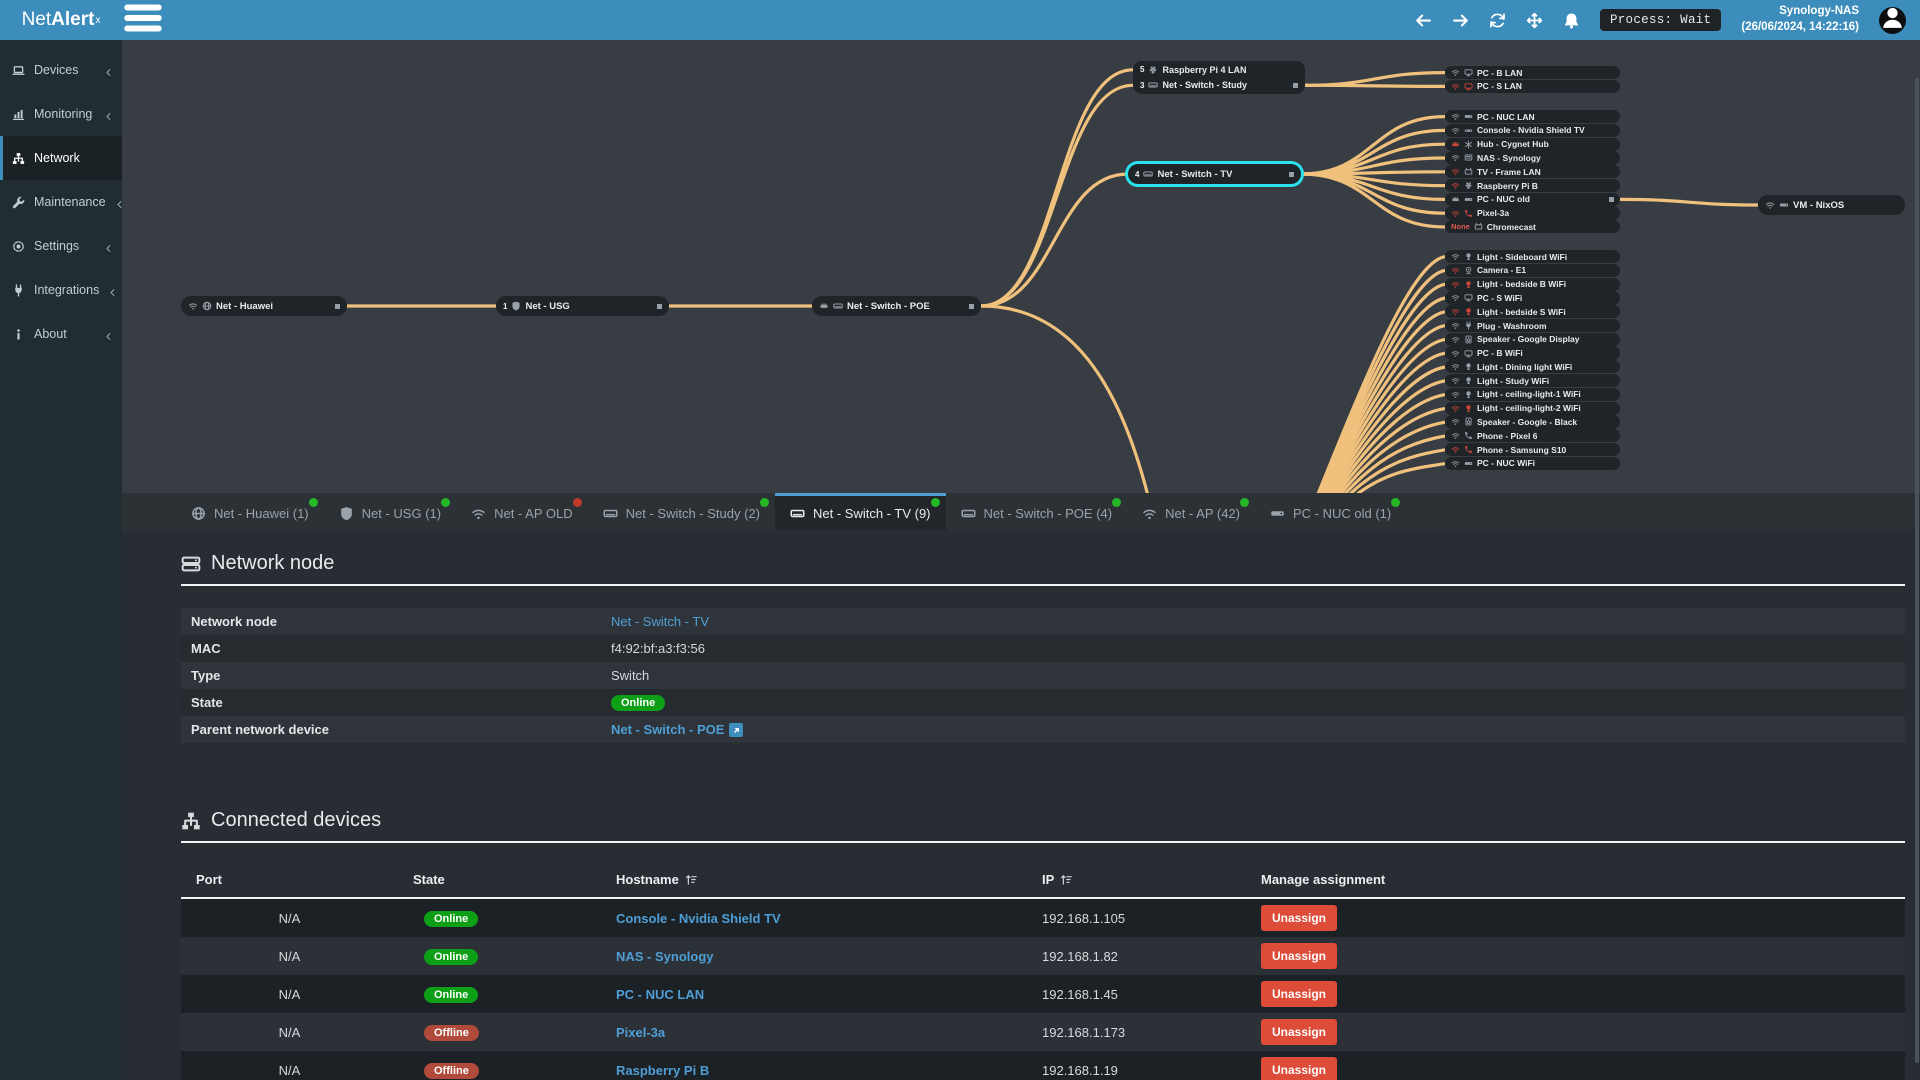  What do you see at coordinates (1497, 20) in the screenshot?
I see `refresh-icon` at bounding box center [1497, 20].